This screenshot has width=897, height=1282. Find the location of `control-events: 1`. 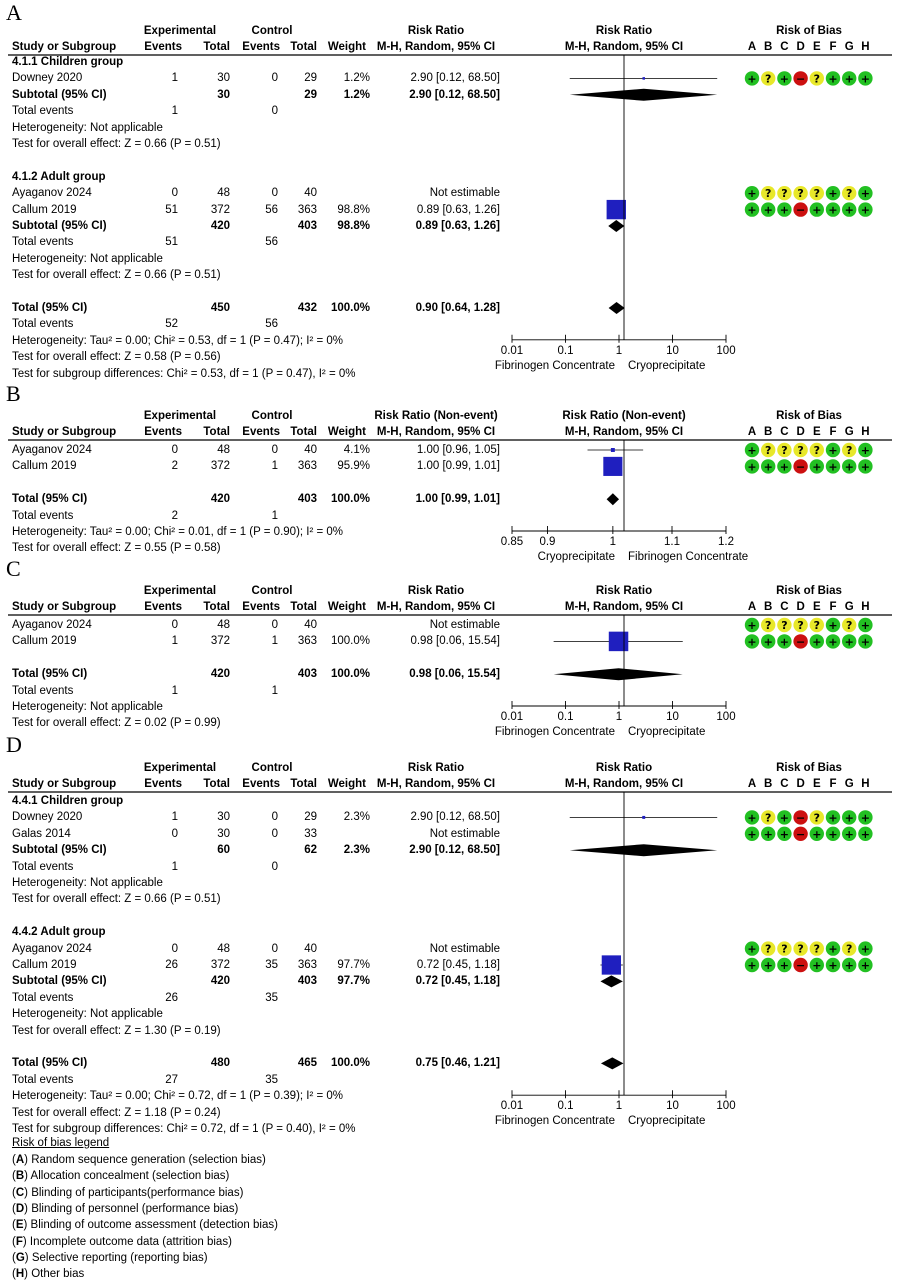

control-events: 1 is located at coordinates (274, 690).